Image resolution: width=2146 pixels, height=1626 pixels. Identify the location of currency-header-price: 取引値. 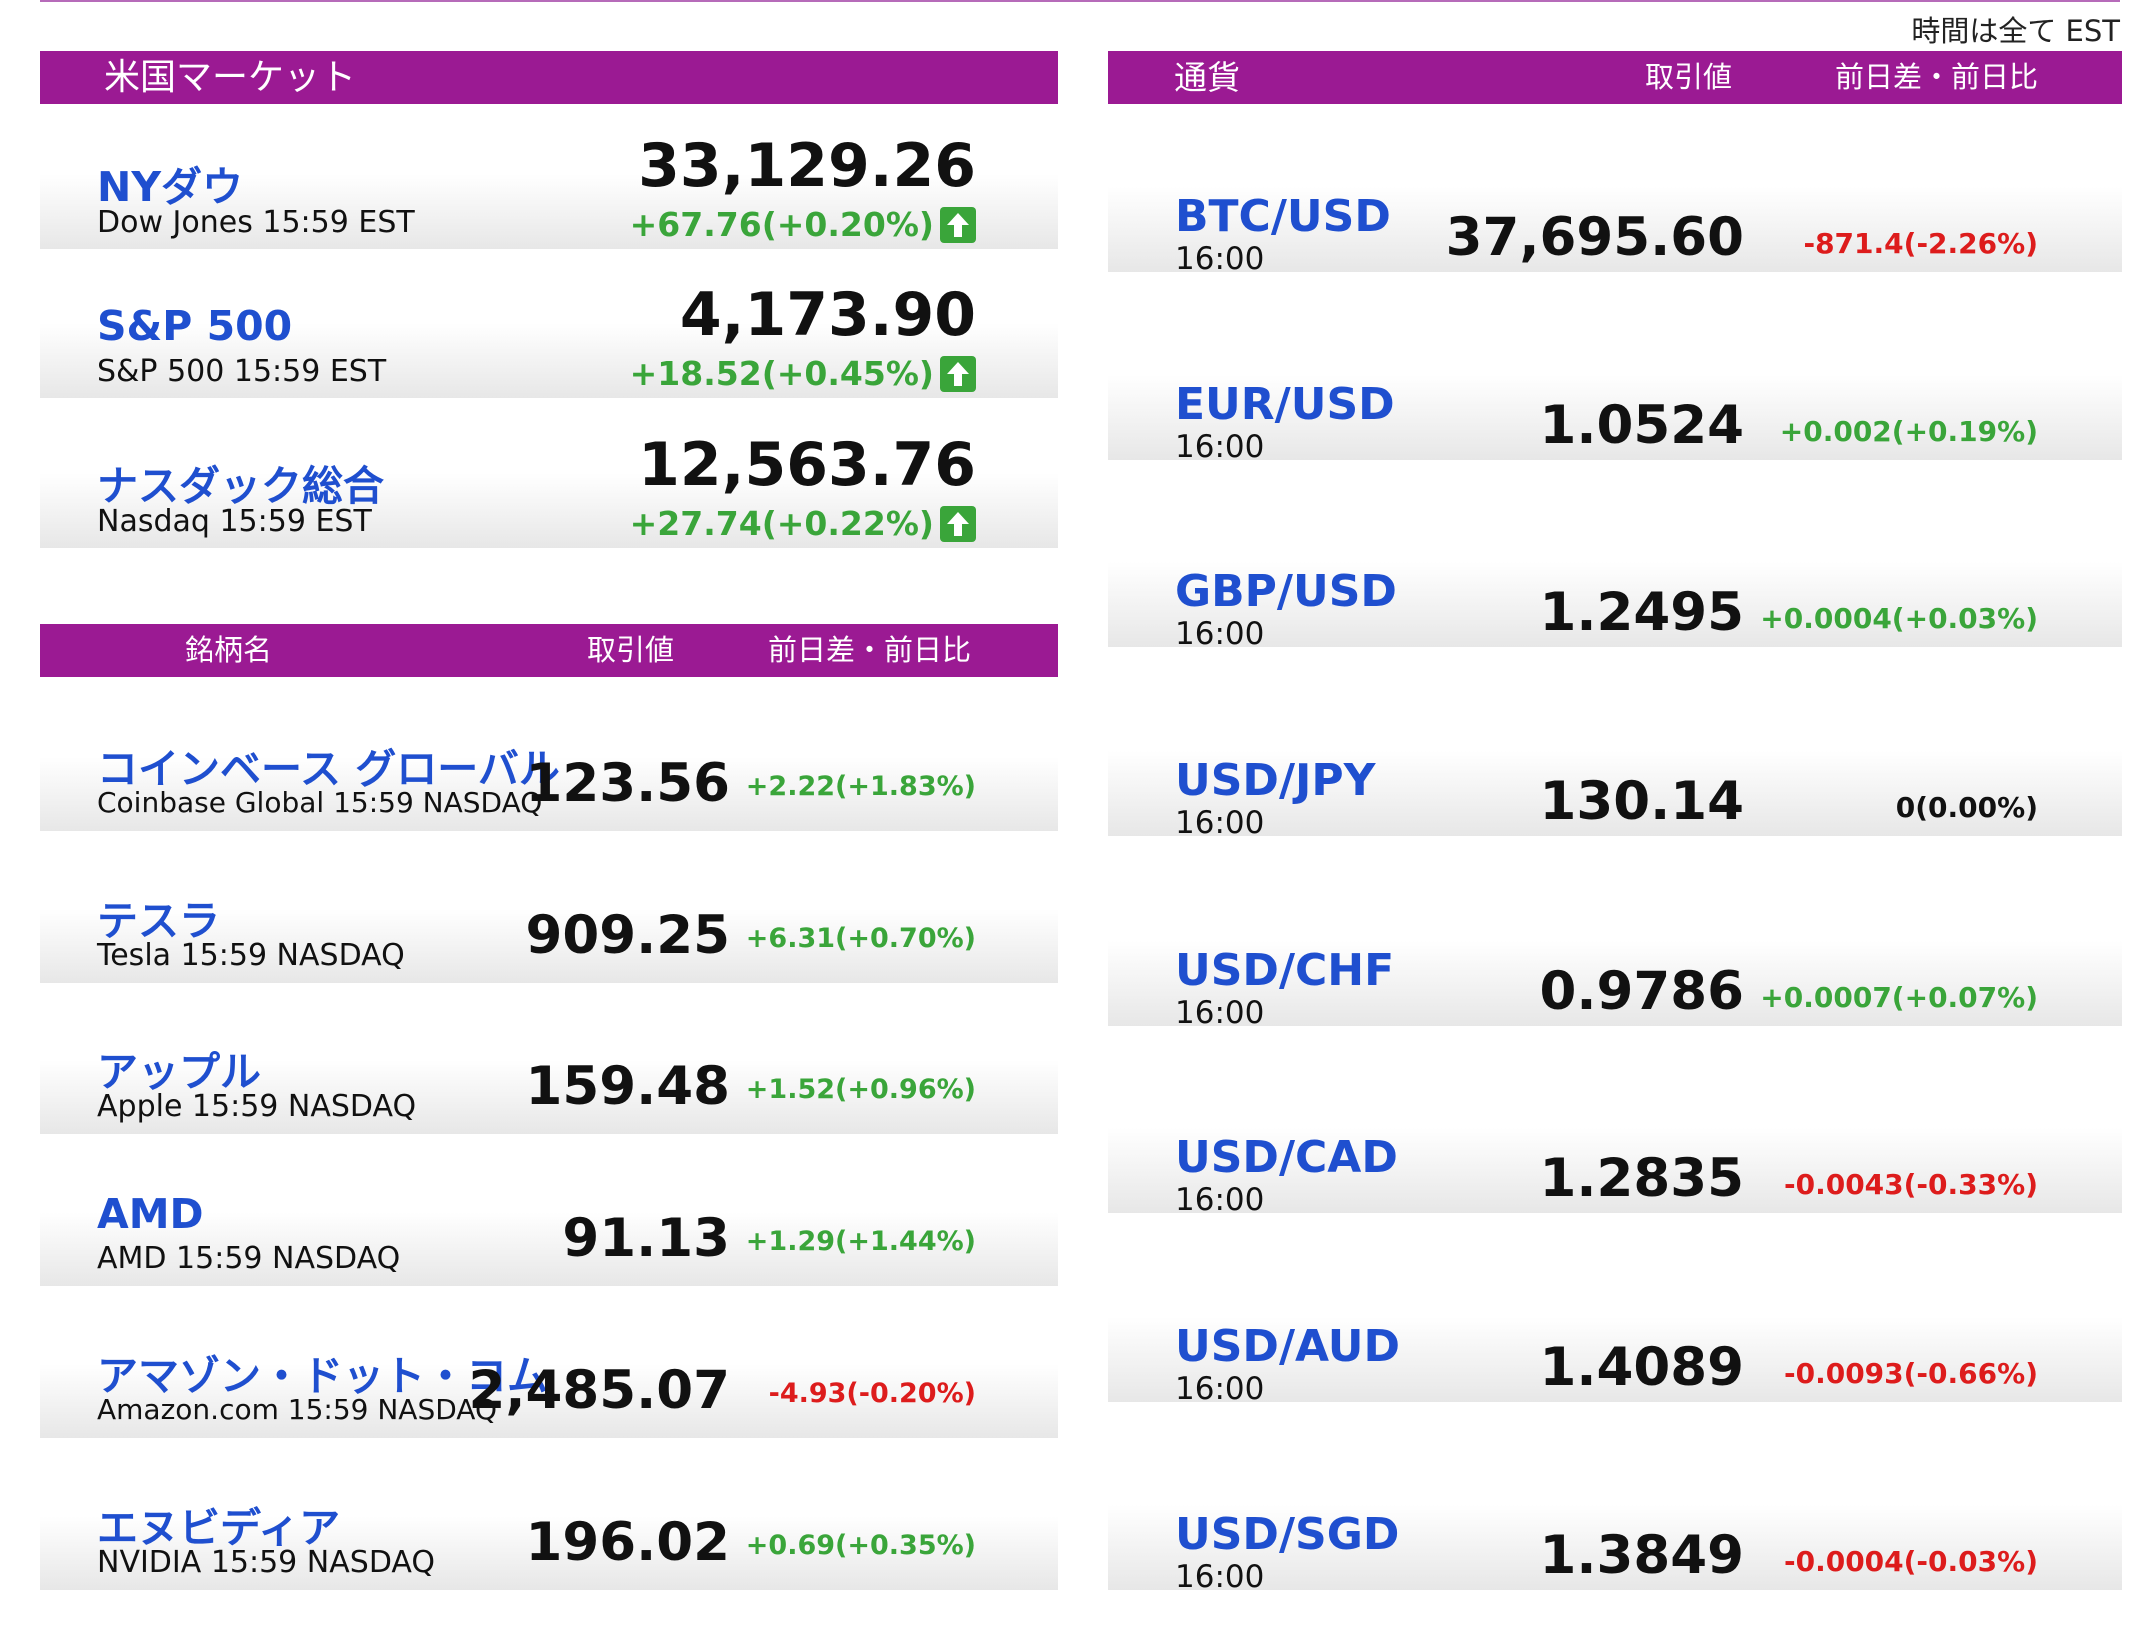
(1689, 77).